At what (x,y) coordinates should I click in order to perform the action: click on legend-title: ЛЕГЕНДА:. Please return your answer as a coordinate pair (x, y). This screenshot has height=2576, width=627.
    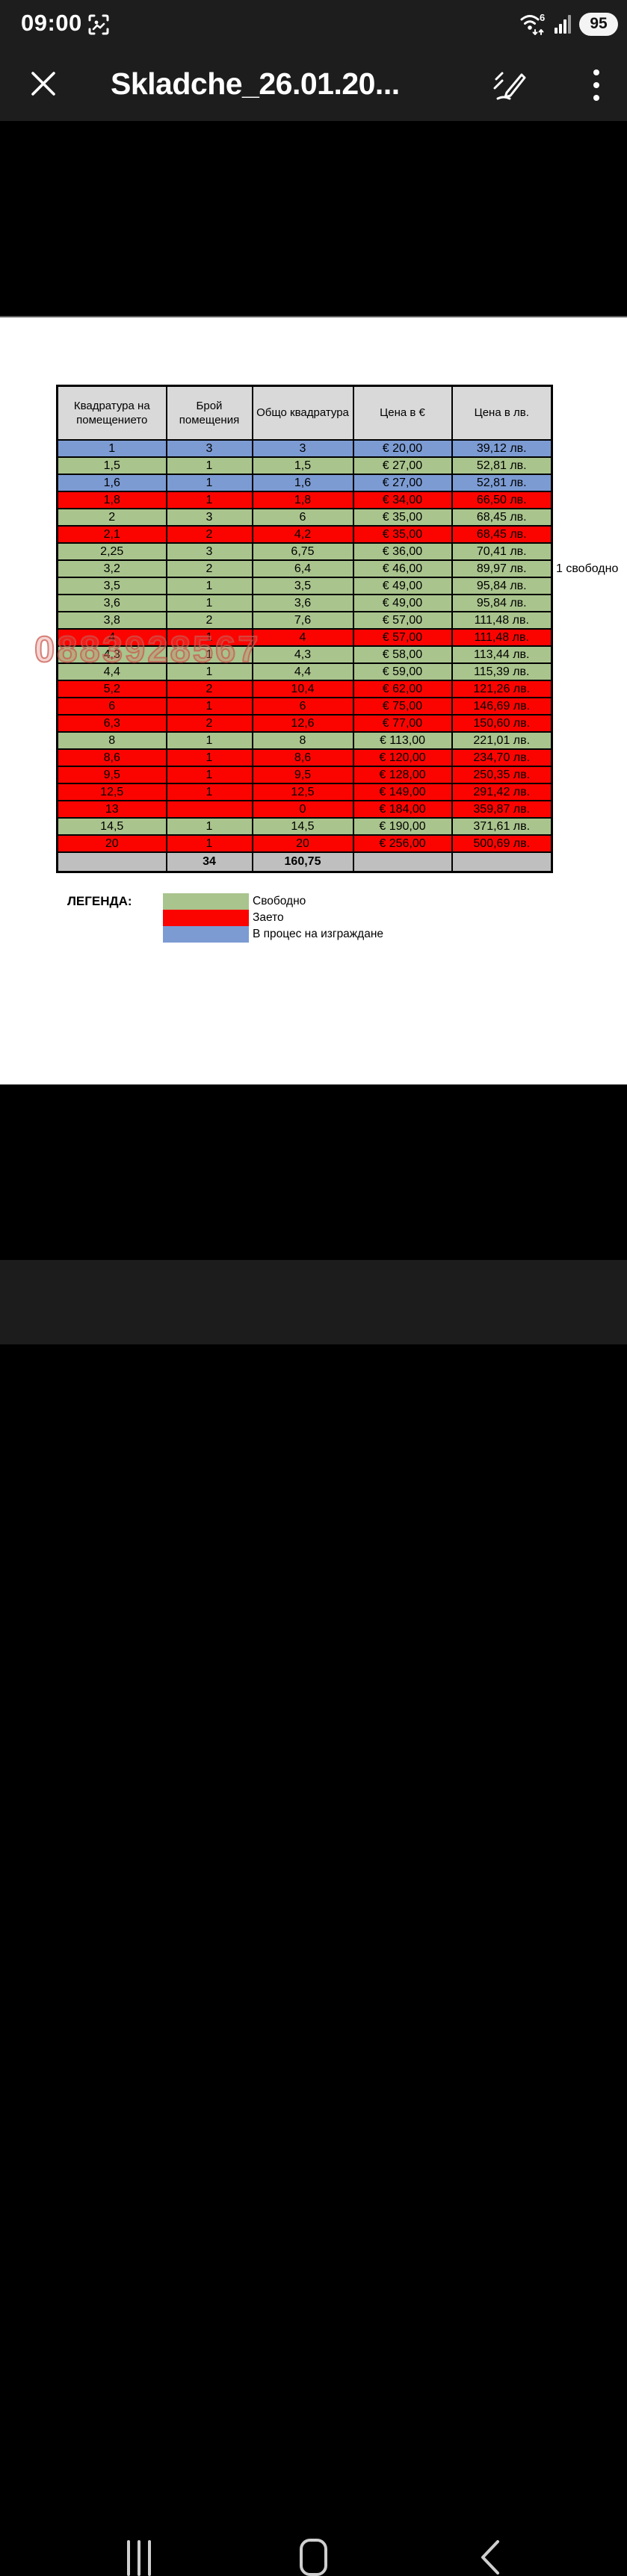
    Looking at the image, I should click on (100, 901).